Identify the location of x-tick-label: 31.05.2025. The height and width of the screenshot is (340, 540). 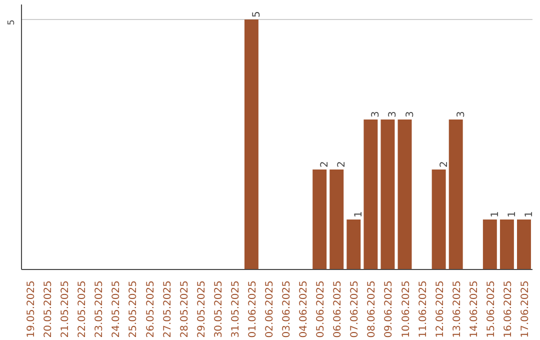
(236, 309).